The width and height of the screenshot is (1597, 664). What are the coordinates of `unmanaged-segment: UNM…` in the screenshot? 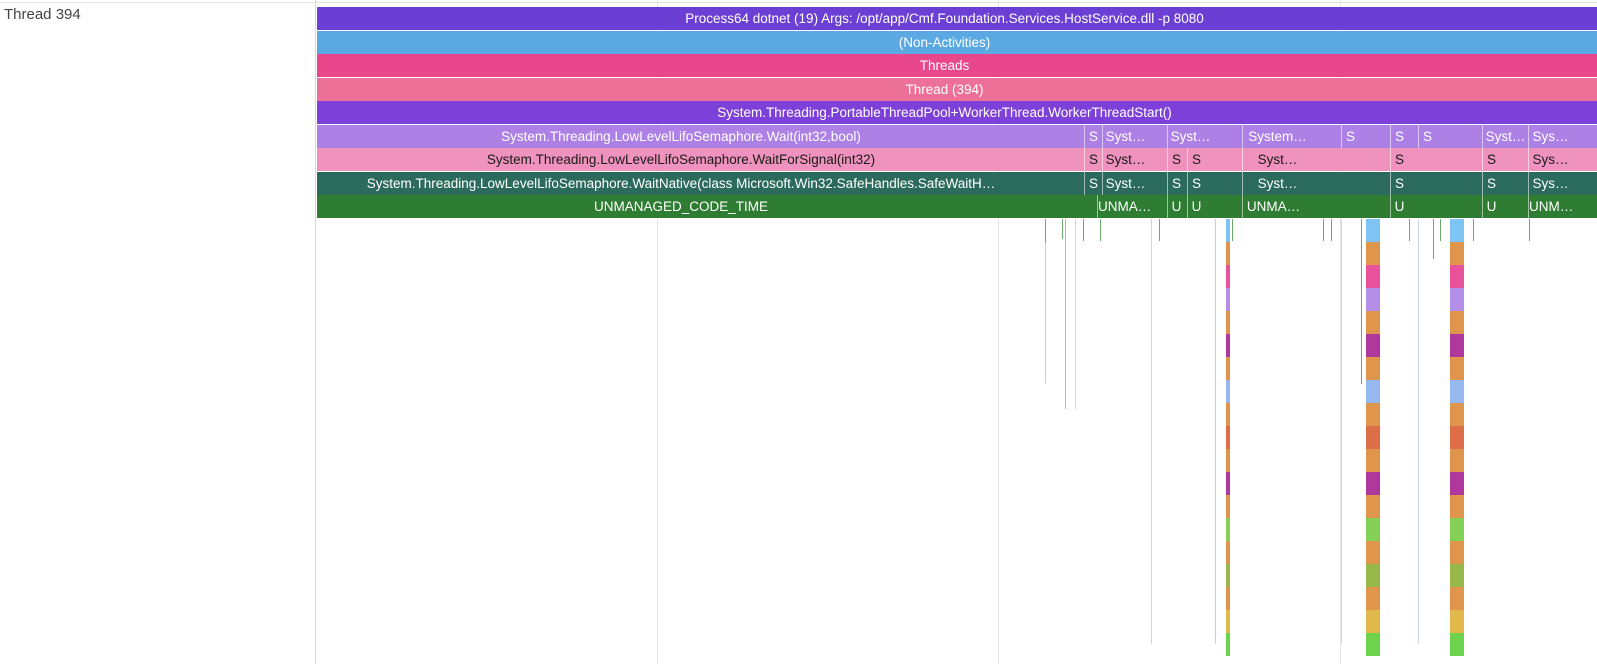 It's located at (1550, 206).